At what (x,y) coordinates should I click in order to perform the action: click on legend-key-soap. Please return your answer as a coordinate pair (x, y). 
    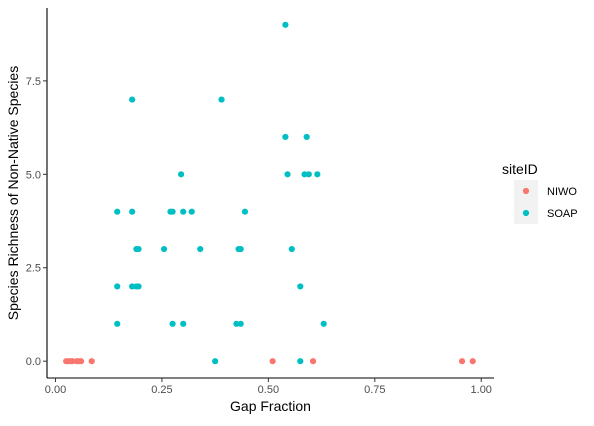
    Looking at the image, I should click on (526, 213).